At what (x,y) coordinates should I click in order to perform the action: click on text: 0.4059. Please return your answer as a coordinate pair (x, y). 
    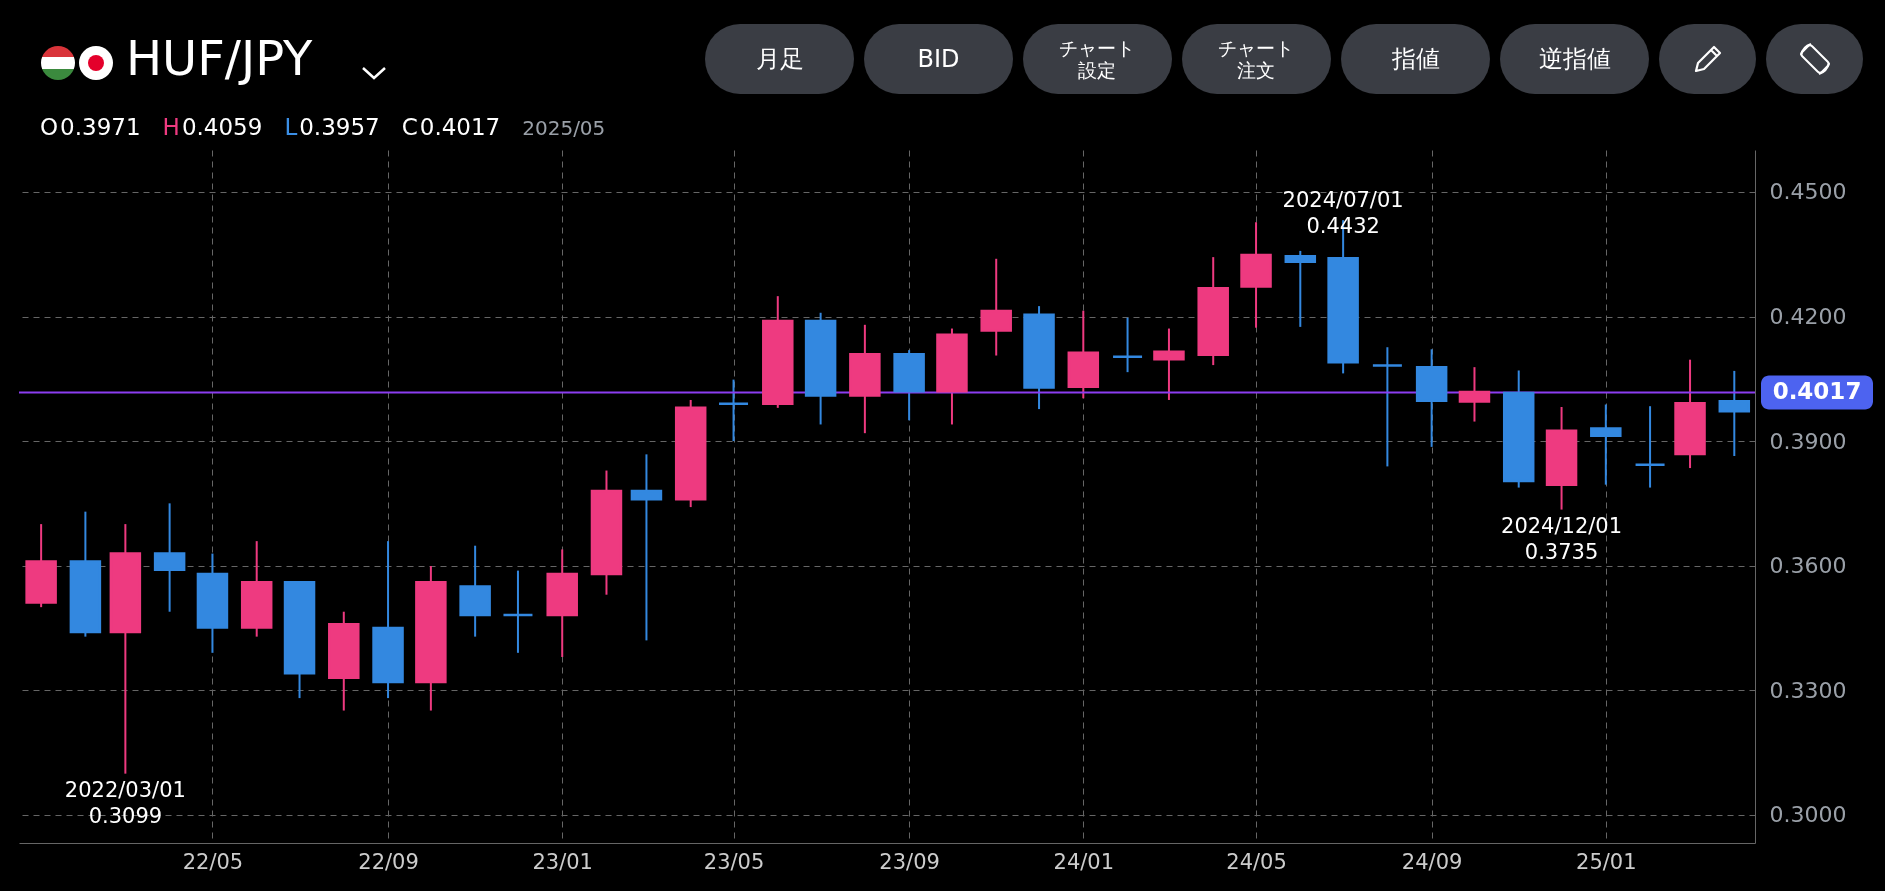
    Looking at the image, I should click on (222, 127).